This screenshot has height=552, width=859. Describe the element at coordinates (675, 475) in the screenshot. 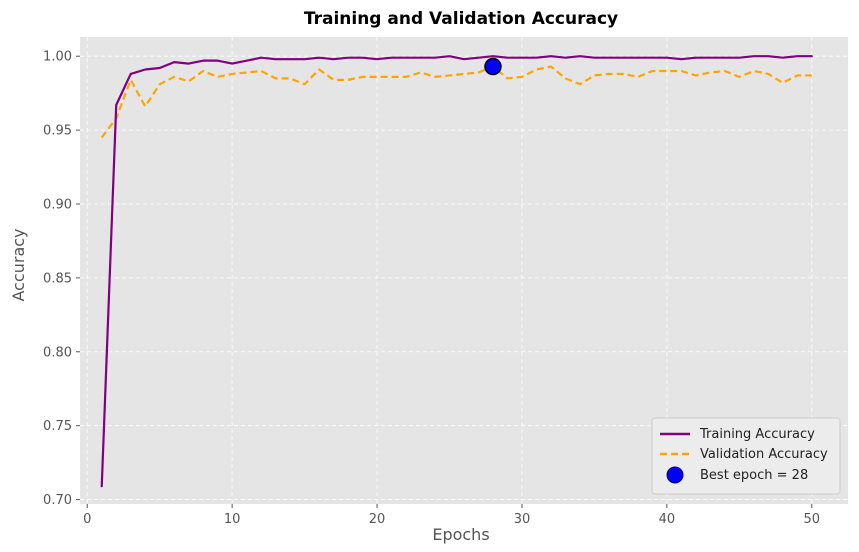

I see `legend-swatch-best-epoch` at that location.